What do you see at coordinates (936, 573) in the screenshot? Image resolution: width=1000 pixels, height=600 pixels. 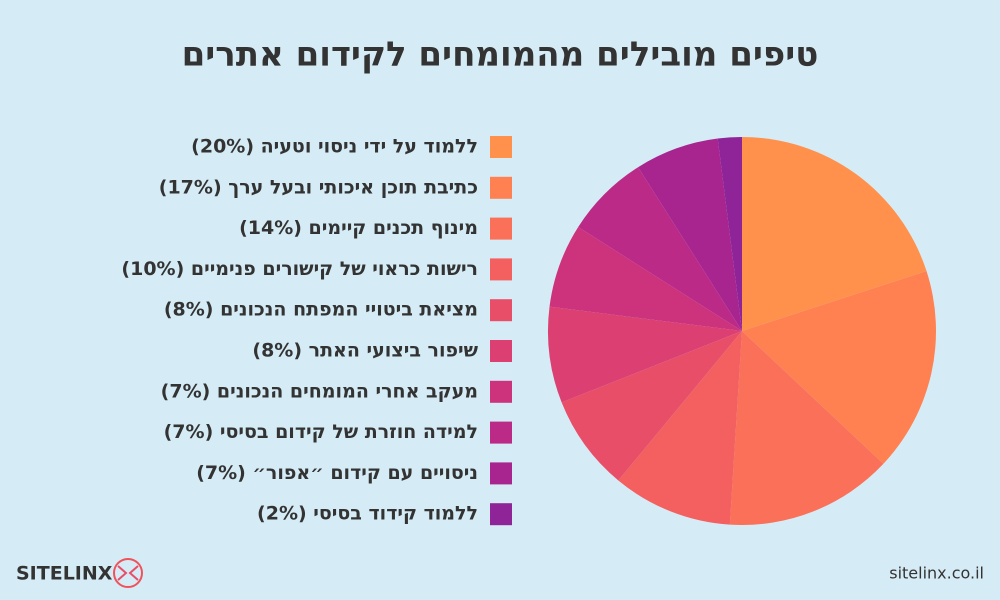 I see `website: sitelinx.co.il` at bounding box center [936, 573].